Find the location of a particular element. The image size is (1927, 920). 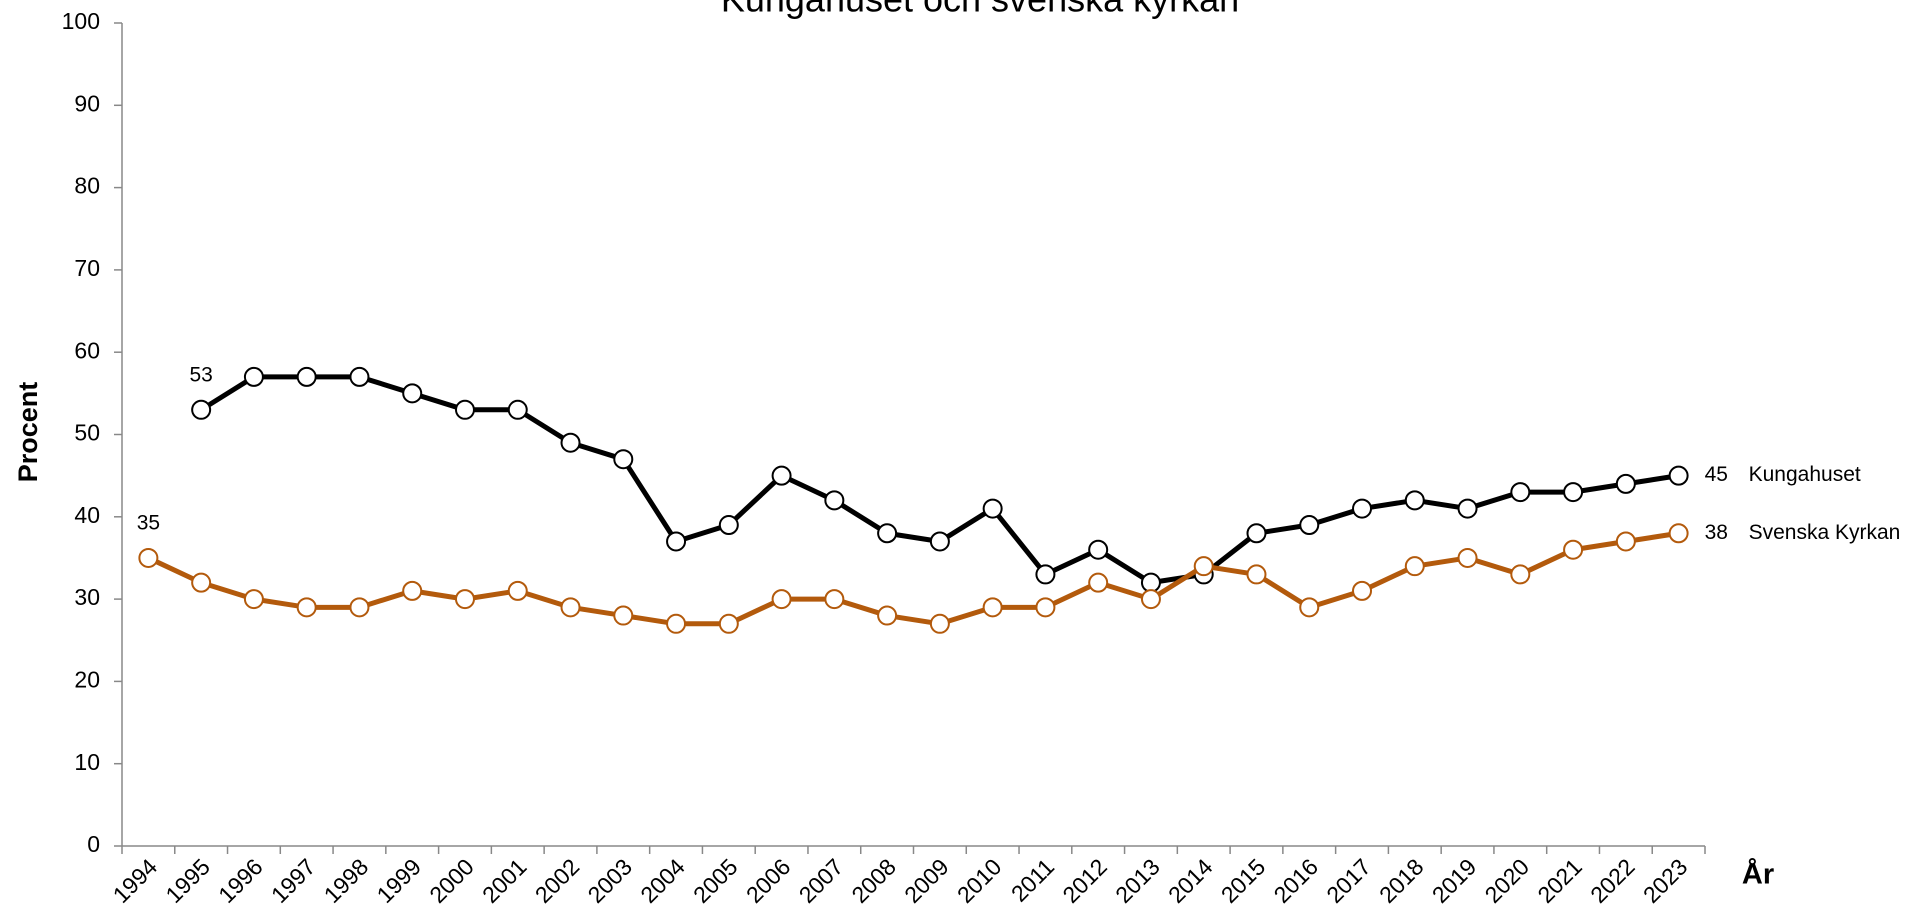

x-tick-label: 2010 is located at coordinates (979, 880).